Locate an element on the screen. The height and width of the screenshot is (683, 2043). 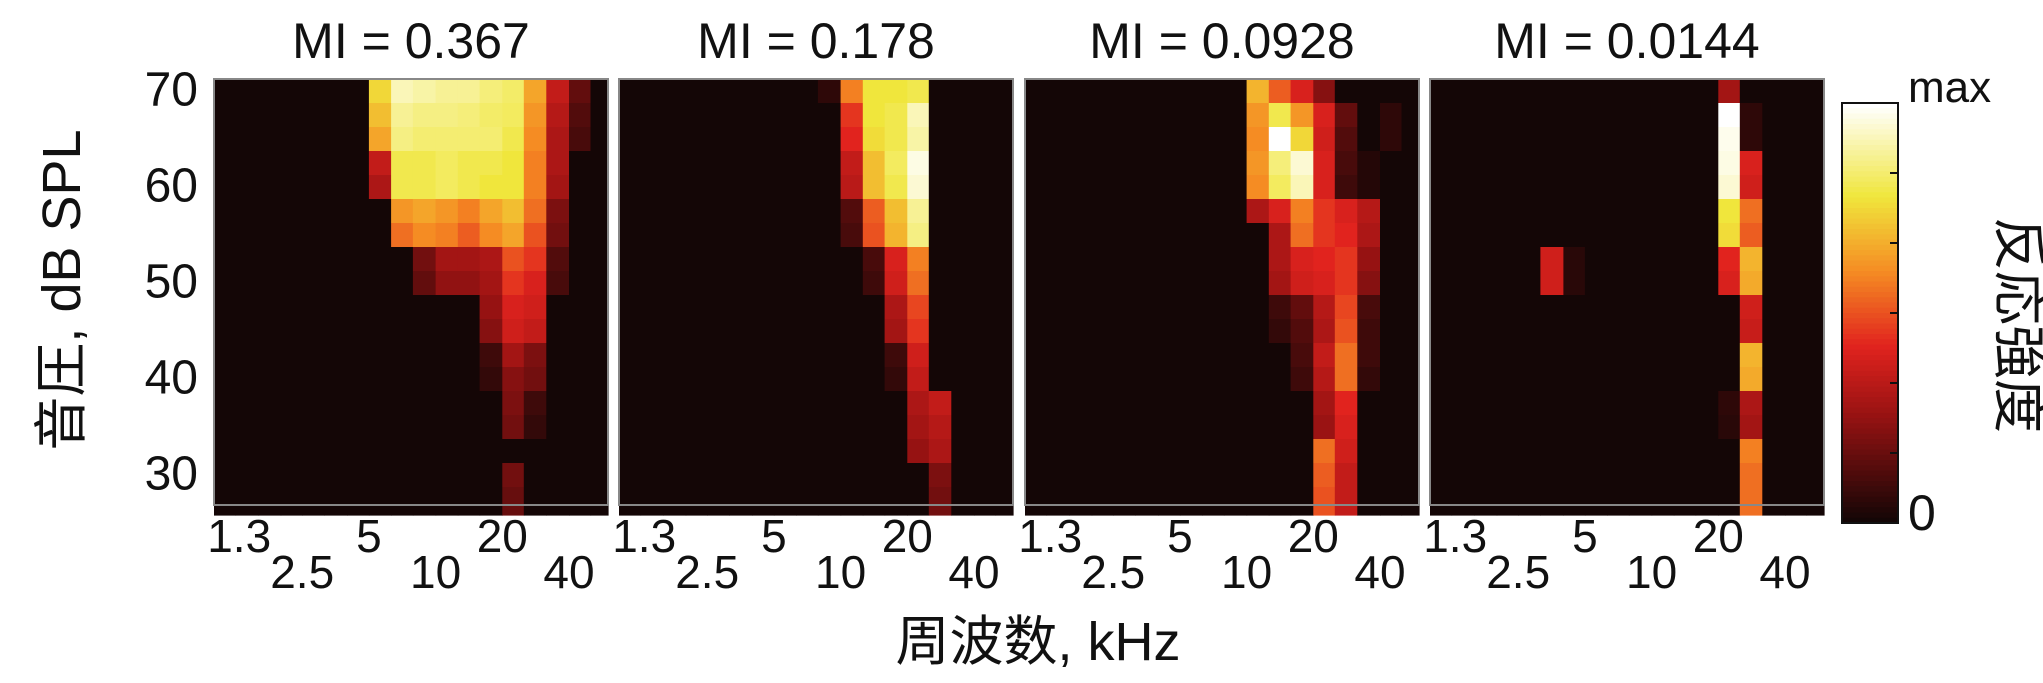
y-tick-label: 60 is located at coordinates (171, 186).